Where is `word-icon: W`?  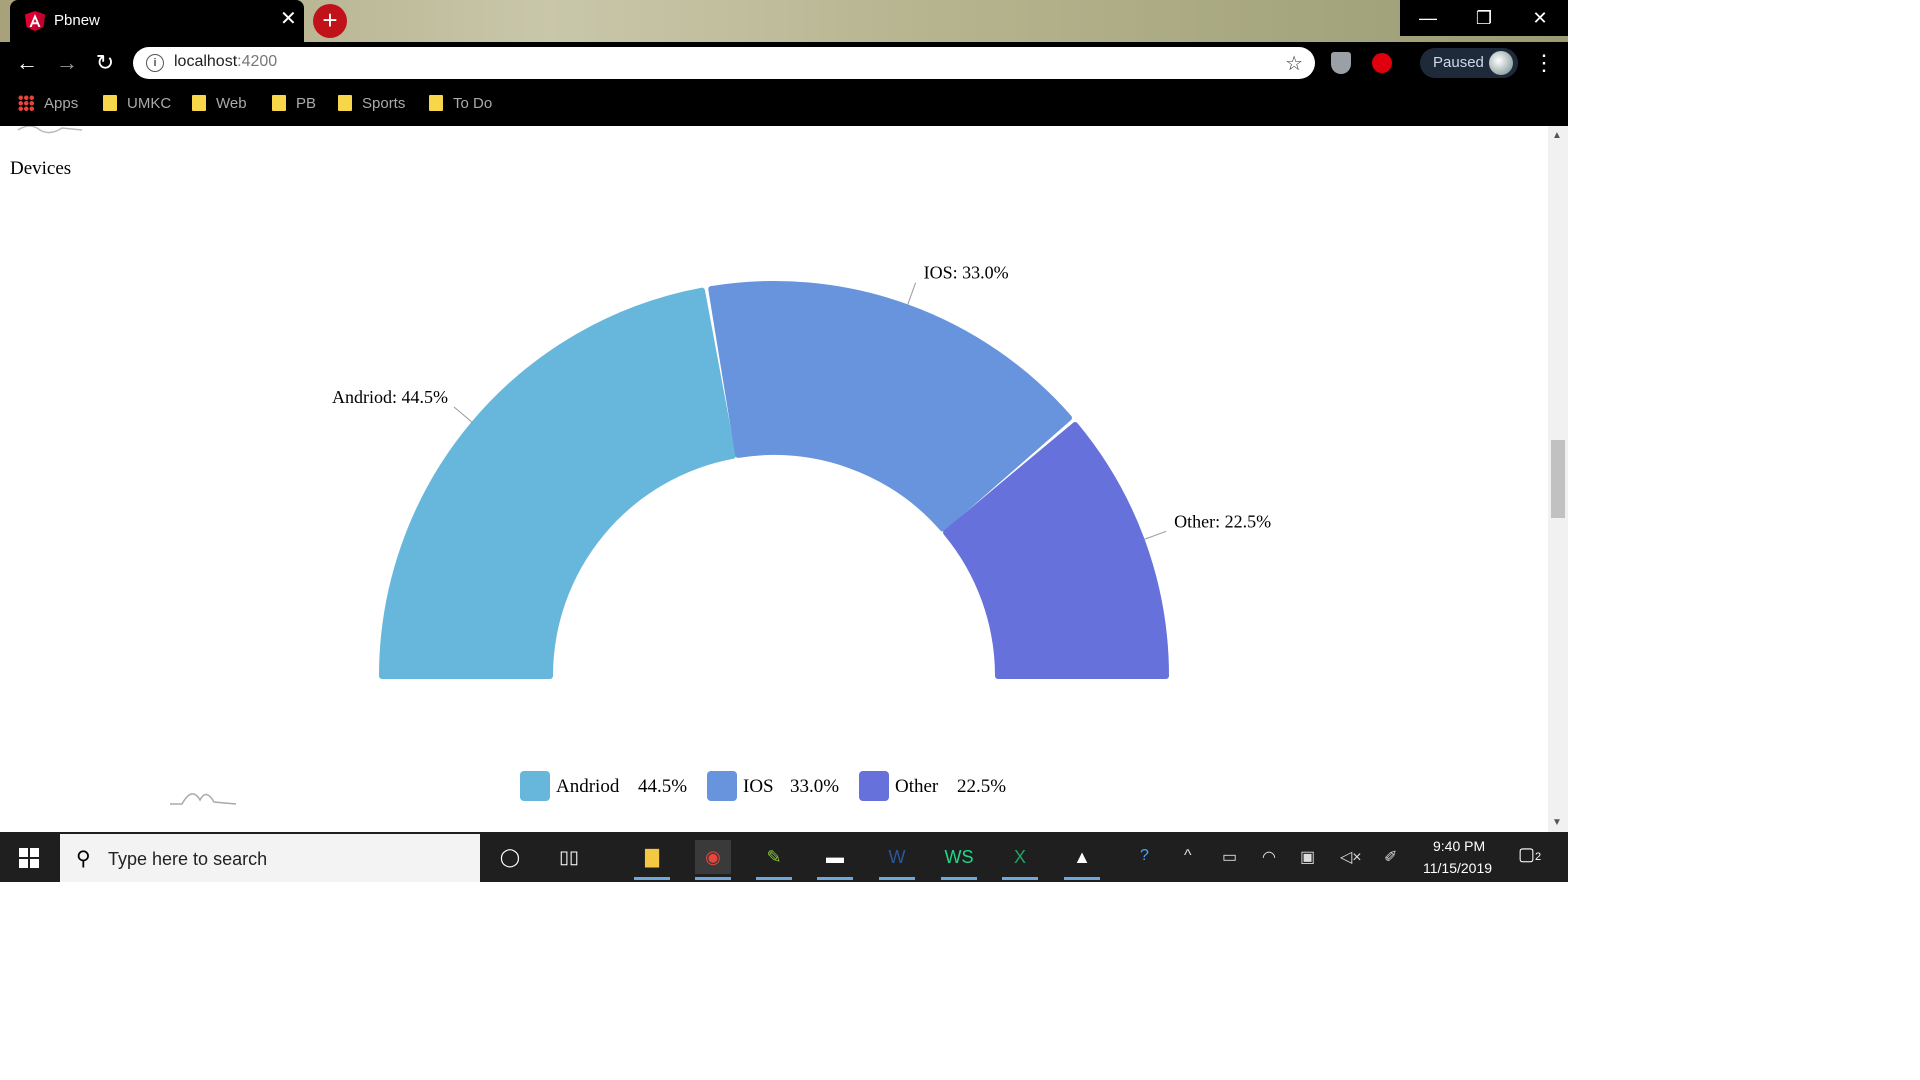 word-icon: W is located at coordinates (897, 857).